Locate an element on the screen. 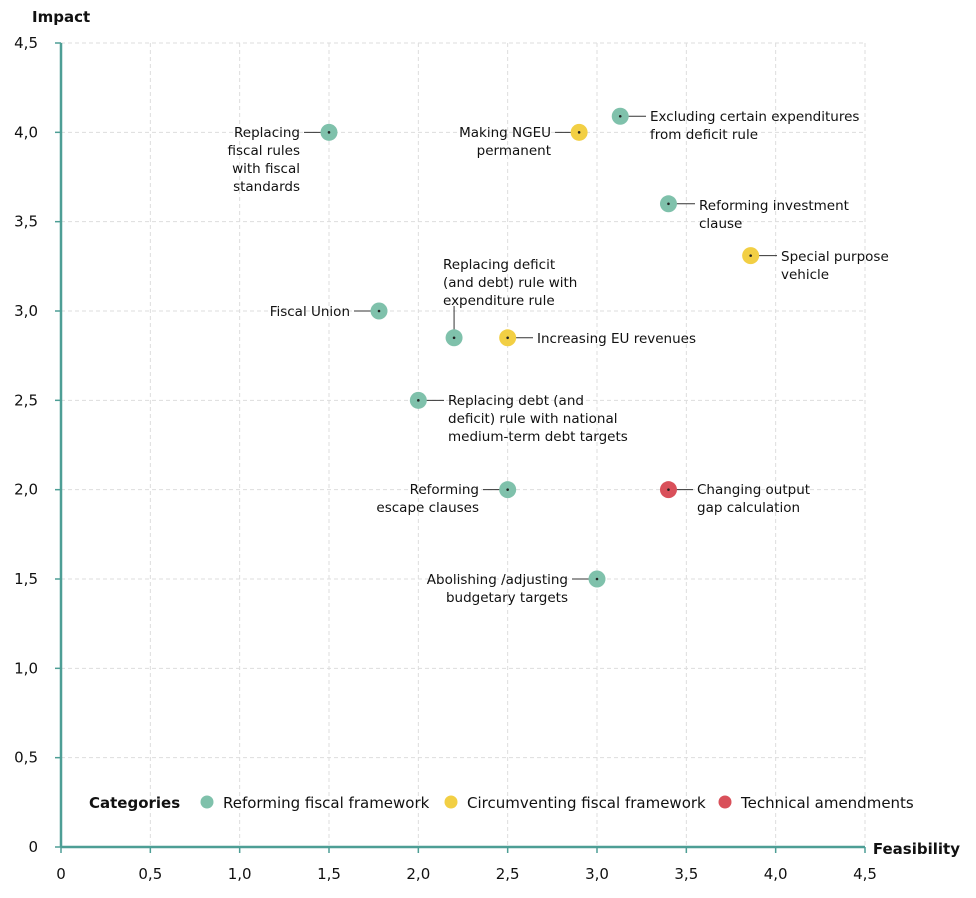 The width and height of the screenshot is (976, 898). point-label-line: Replacing deficit is located at coordinates (499, 265).